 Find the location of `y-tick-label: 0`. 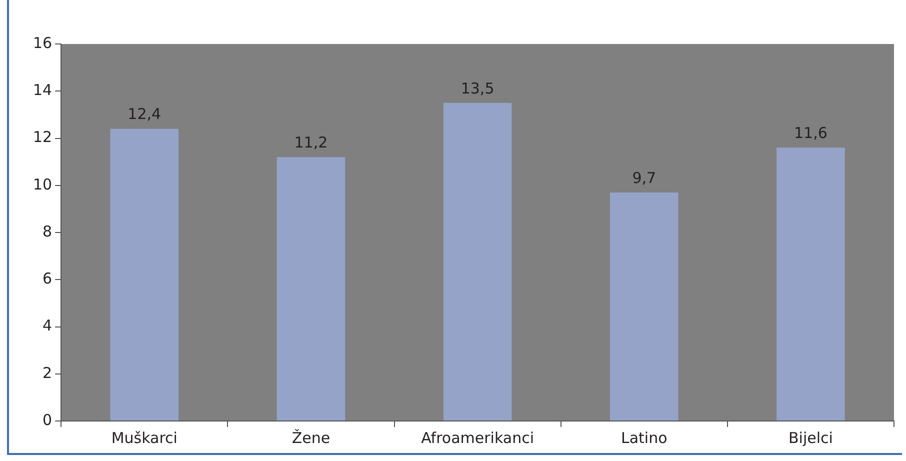

y-tick-label: 0 is located at coordinates (47, 419).